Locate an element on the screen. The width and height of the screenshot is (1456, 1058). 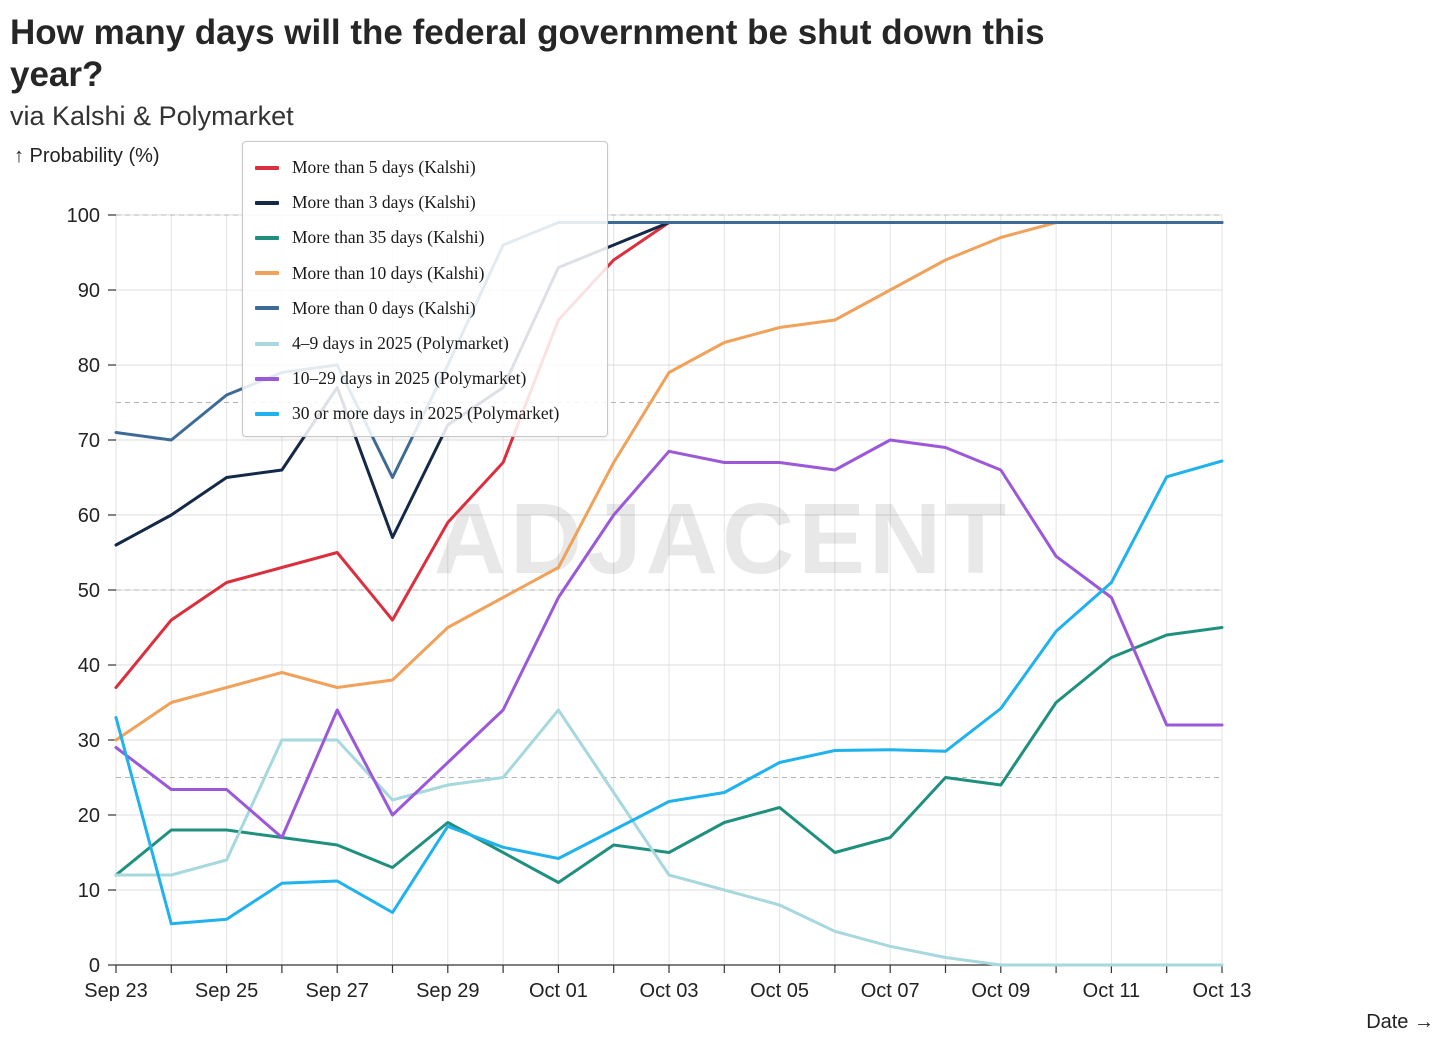
x-tick-label: Oct 03 is located at coordinates (669, 991).